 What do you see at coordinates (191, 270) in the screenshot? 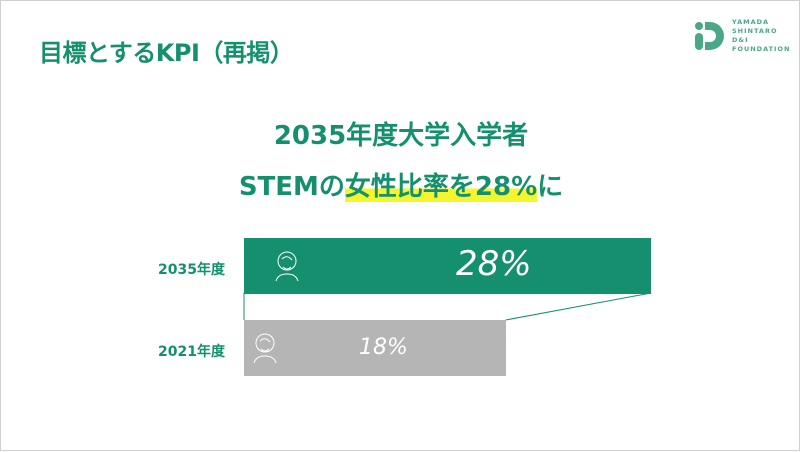
I see `category-label-2035: 2035年度` at bounding box center [191, 270].